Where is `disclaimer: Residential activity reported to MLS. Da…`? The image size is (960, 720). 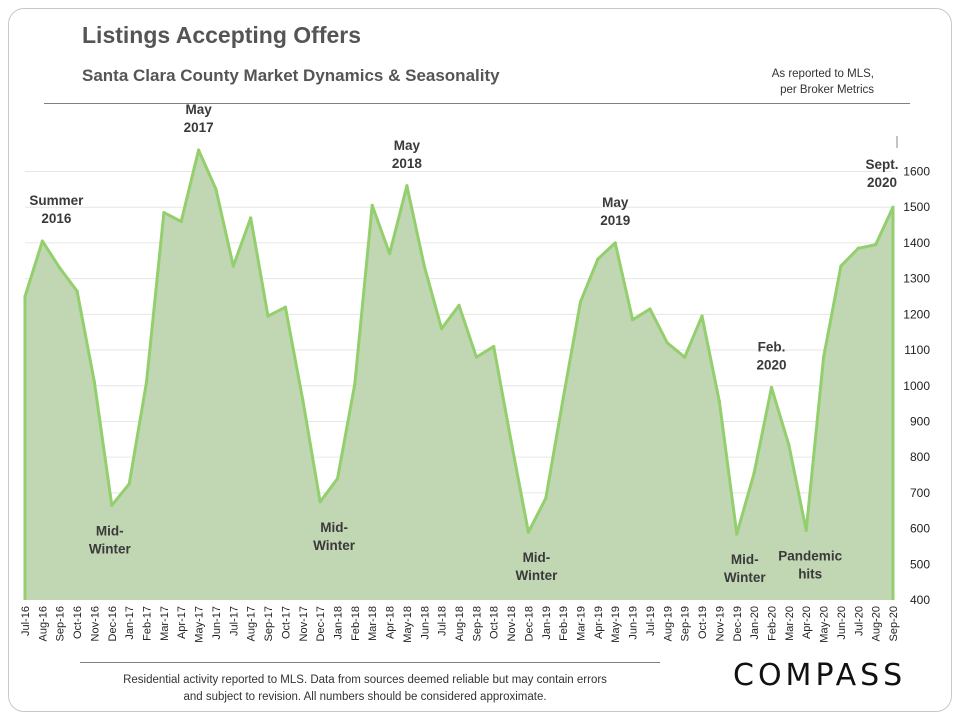
disclaimer: Residential activity reported to MLS. Da… is located at coordinates (365, 689).